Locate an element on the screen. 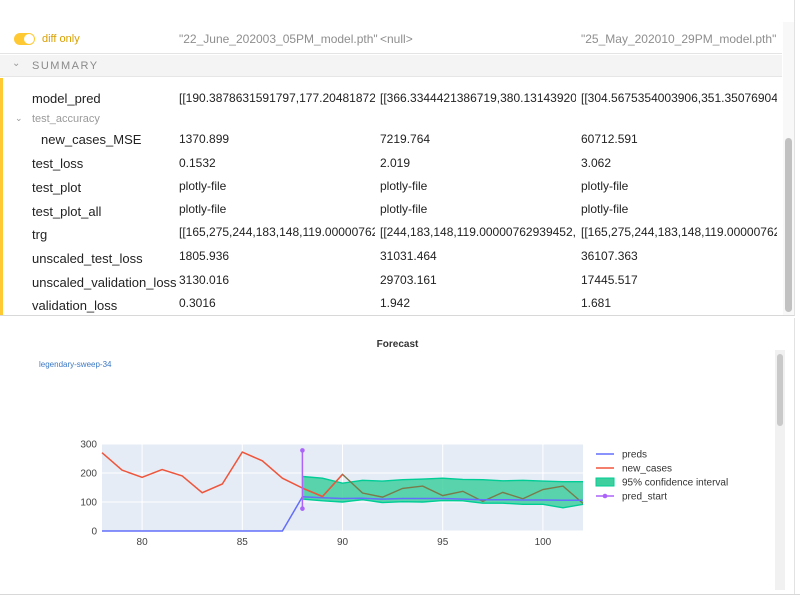 The image size is (800, 598). row-label-validation-loss: validation_loss is located at coordinates (75, 305).